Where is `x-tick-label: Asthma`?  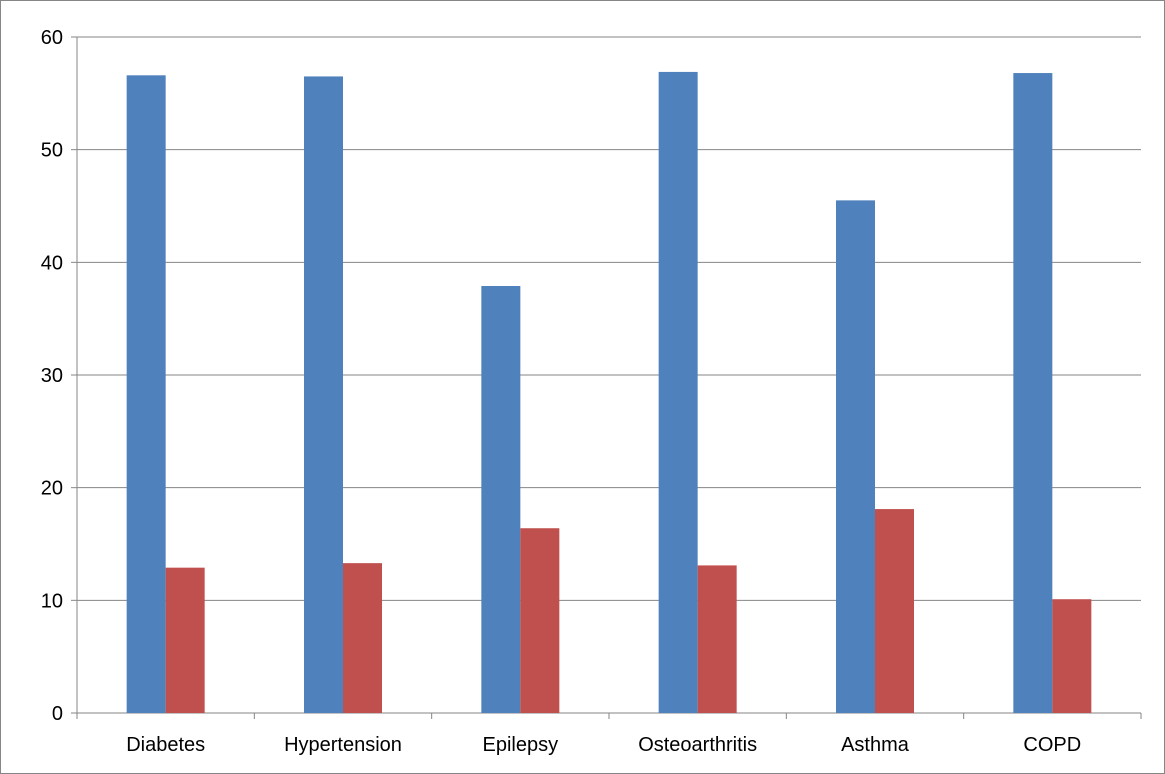
x-tick-label: Asthma is located at coordinates (875, 745).